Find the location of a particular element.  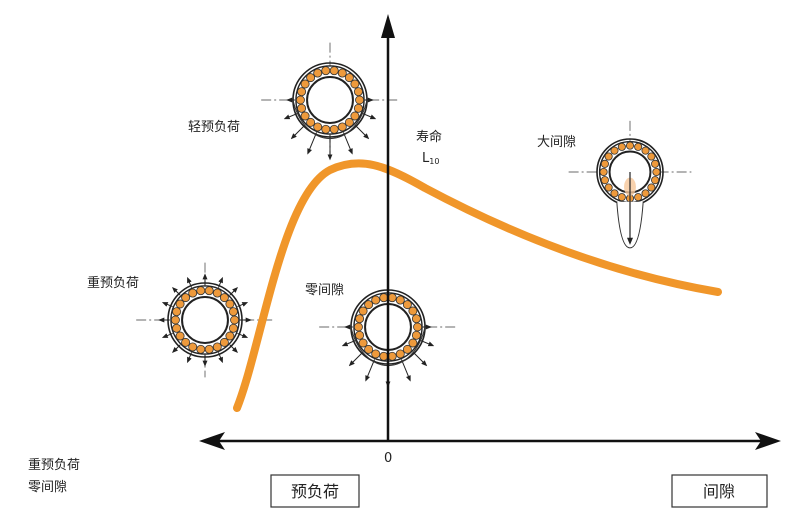

clearance-box: 间隙 is located at coordinates (719, 491).